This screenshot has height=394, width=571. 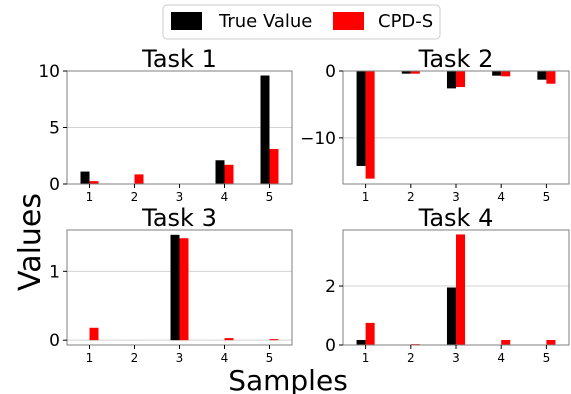 What do you see at coordinates (265, 21) in the screenshot?
I see `legend-label-true-value: True Value` at bounding box center [265, 21].